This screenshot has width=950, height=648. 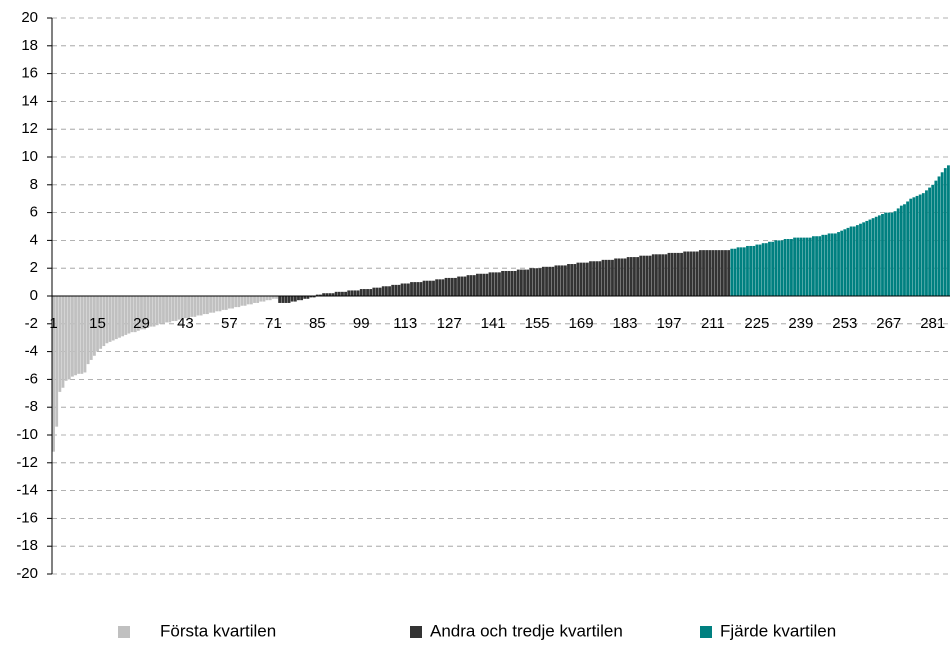 What do you see at coordinates (493, 323) in the screenshot?
I see `x-tick-label: 141` at bounding box center [493, 323].